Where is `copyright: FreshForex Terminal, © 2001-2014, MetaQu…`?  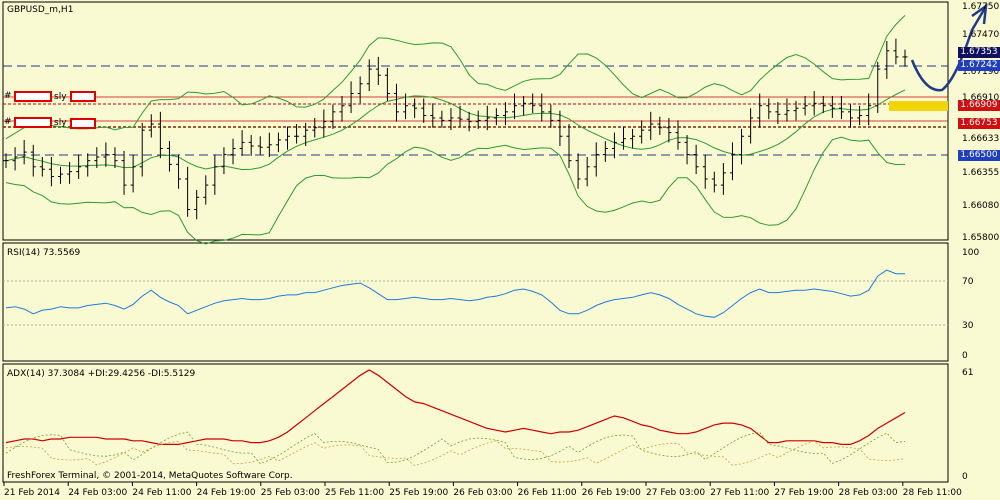 copyright: FreshForex Terminal, © 2001-2014, MetaQu… is located at coordinates (150, 476).